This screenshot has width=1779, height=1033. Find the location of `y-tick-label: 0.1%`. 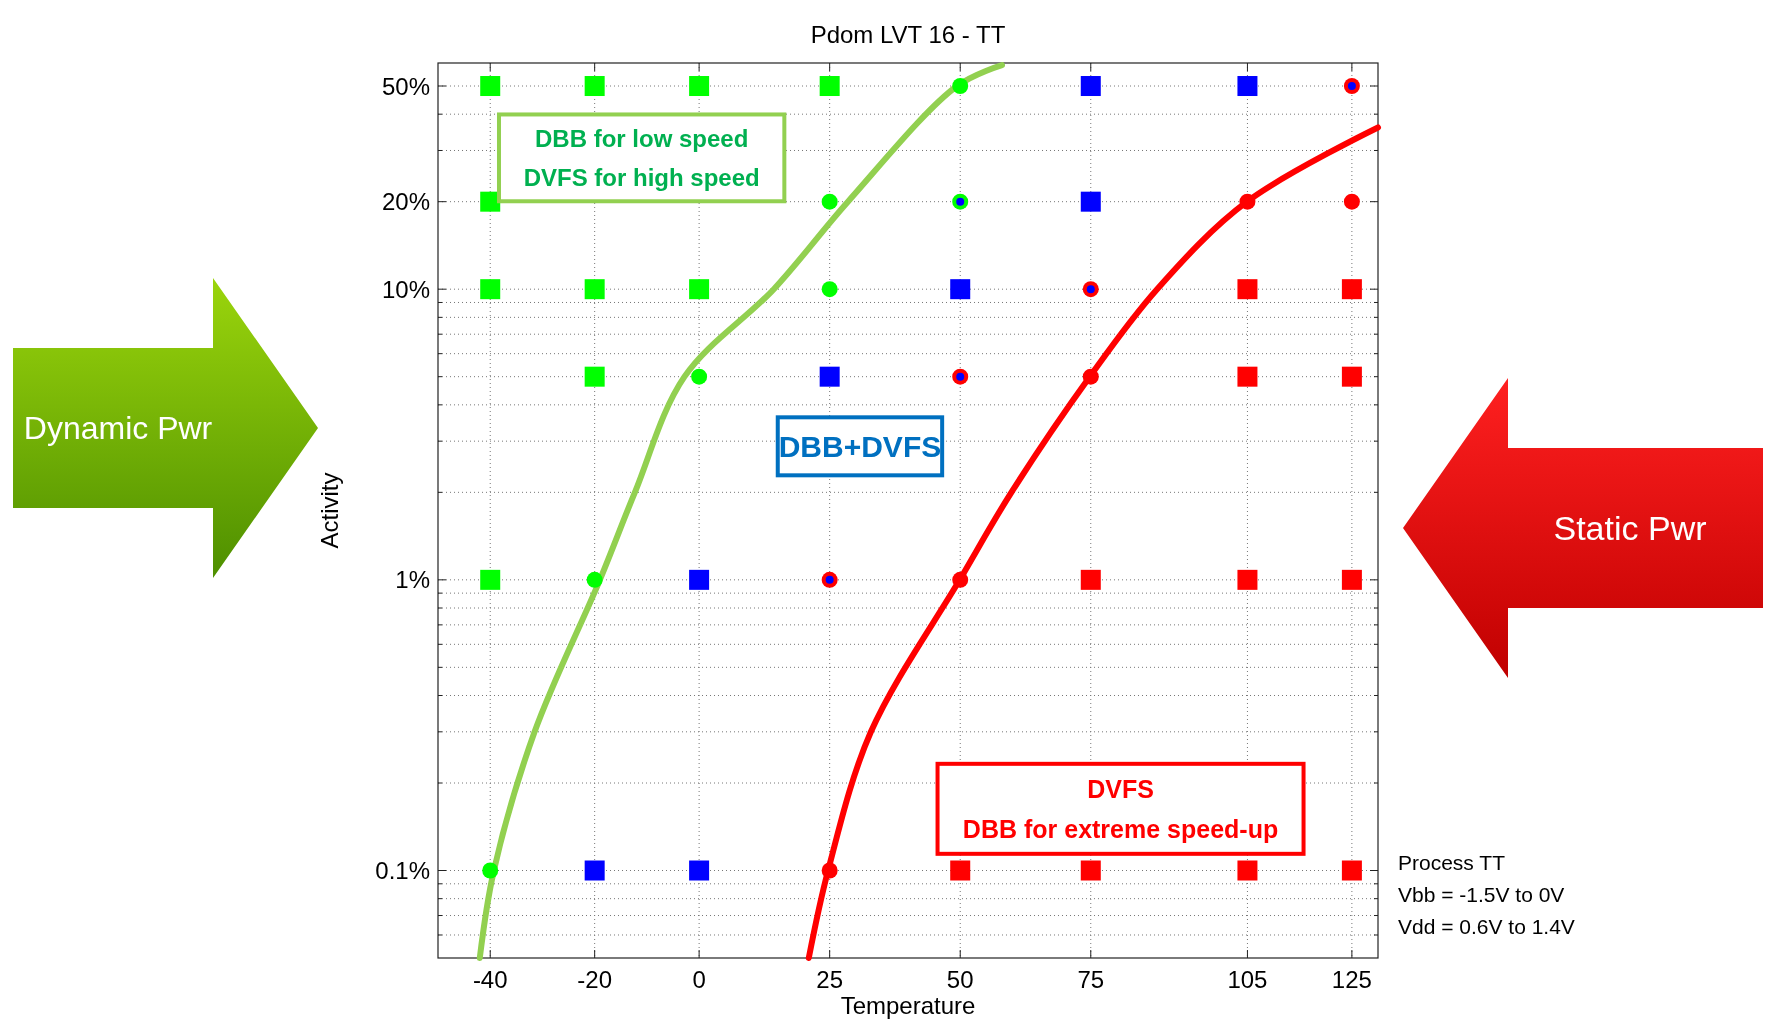

y-tick-label: 0.1% is located at coordinates (402, 870).